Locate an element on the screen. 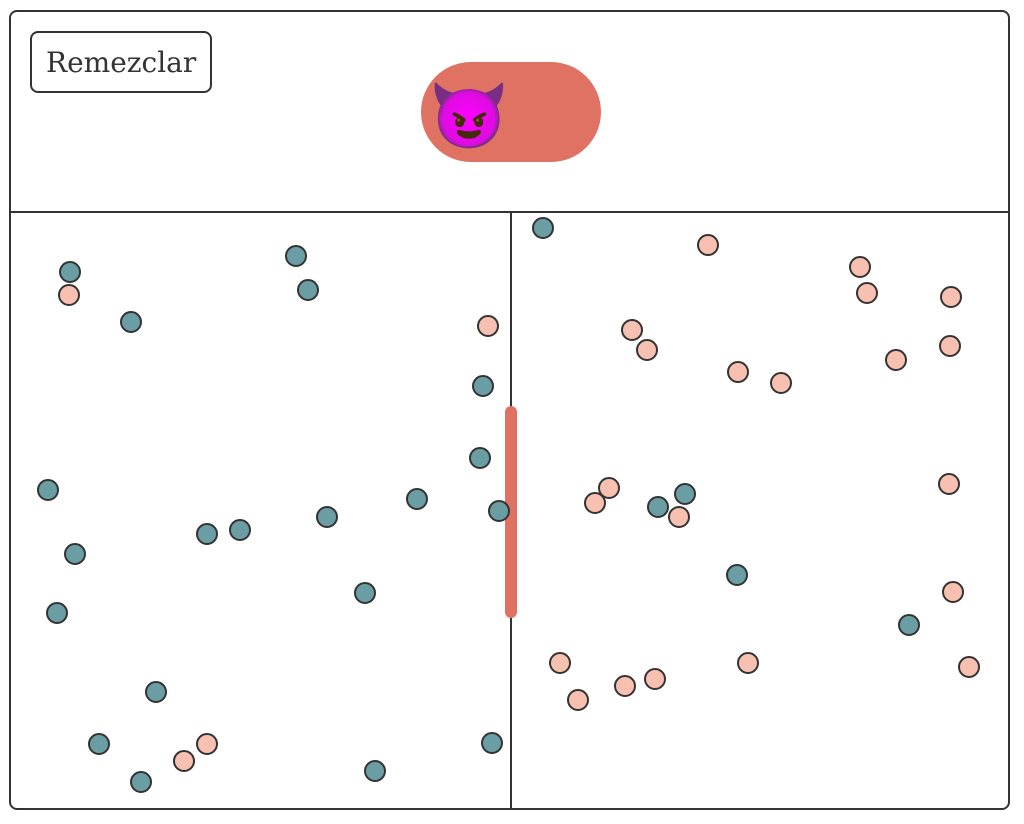  demon-toggle: 😈 is located at coordinates (511, 112).